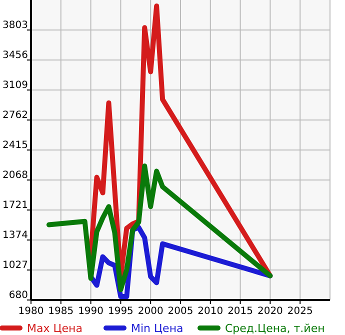 This screenshot has height=335, width=345. What do you see at coordinates (15, 85) in the screenshot?
I see `y-tick-label: 3109` at bounding box center [15, 85].